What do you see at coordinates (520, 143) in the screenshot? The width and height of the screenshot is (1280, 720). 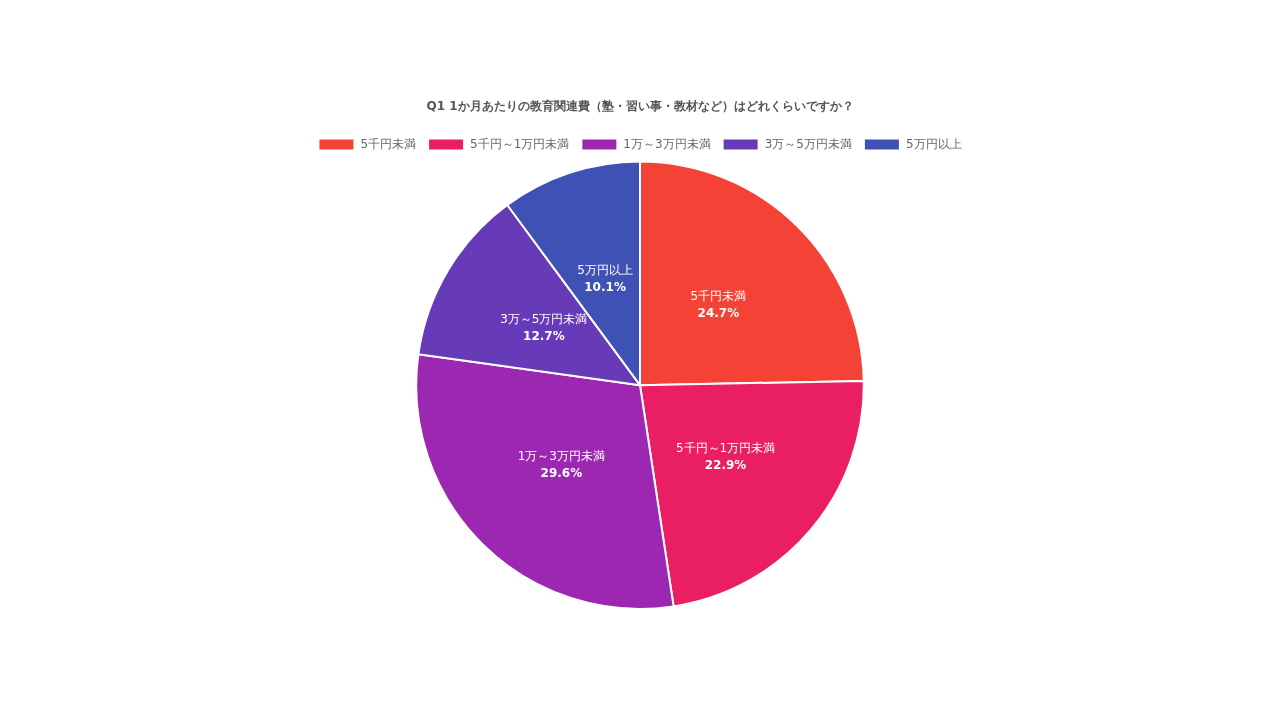 I see `legend-label: 5千円～1万円未満` at bounding box center [520, 143].